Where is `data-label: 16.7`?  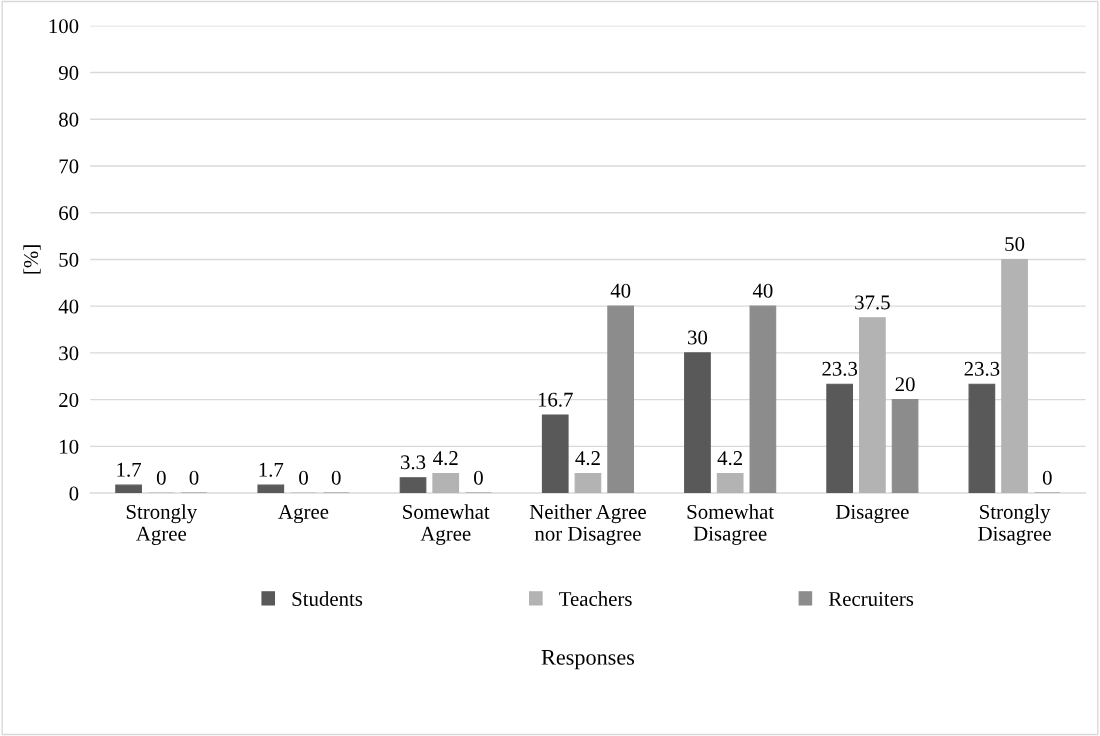
data-label: 16.7 is located at coordinates (555, 399).